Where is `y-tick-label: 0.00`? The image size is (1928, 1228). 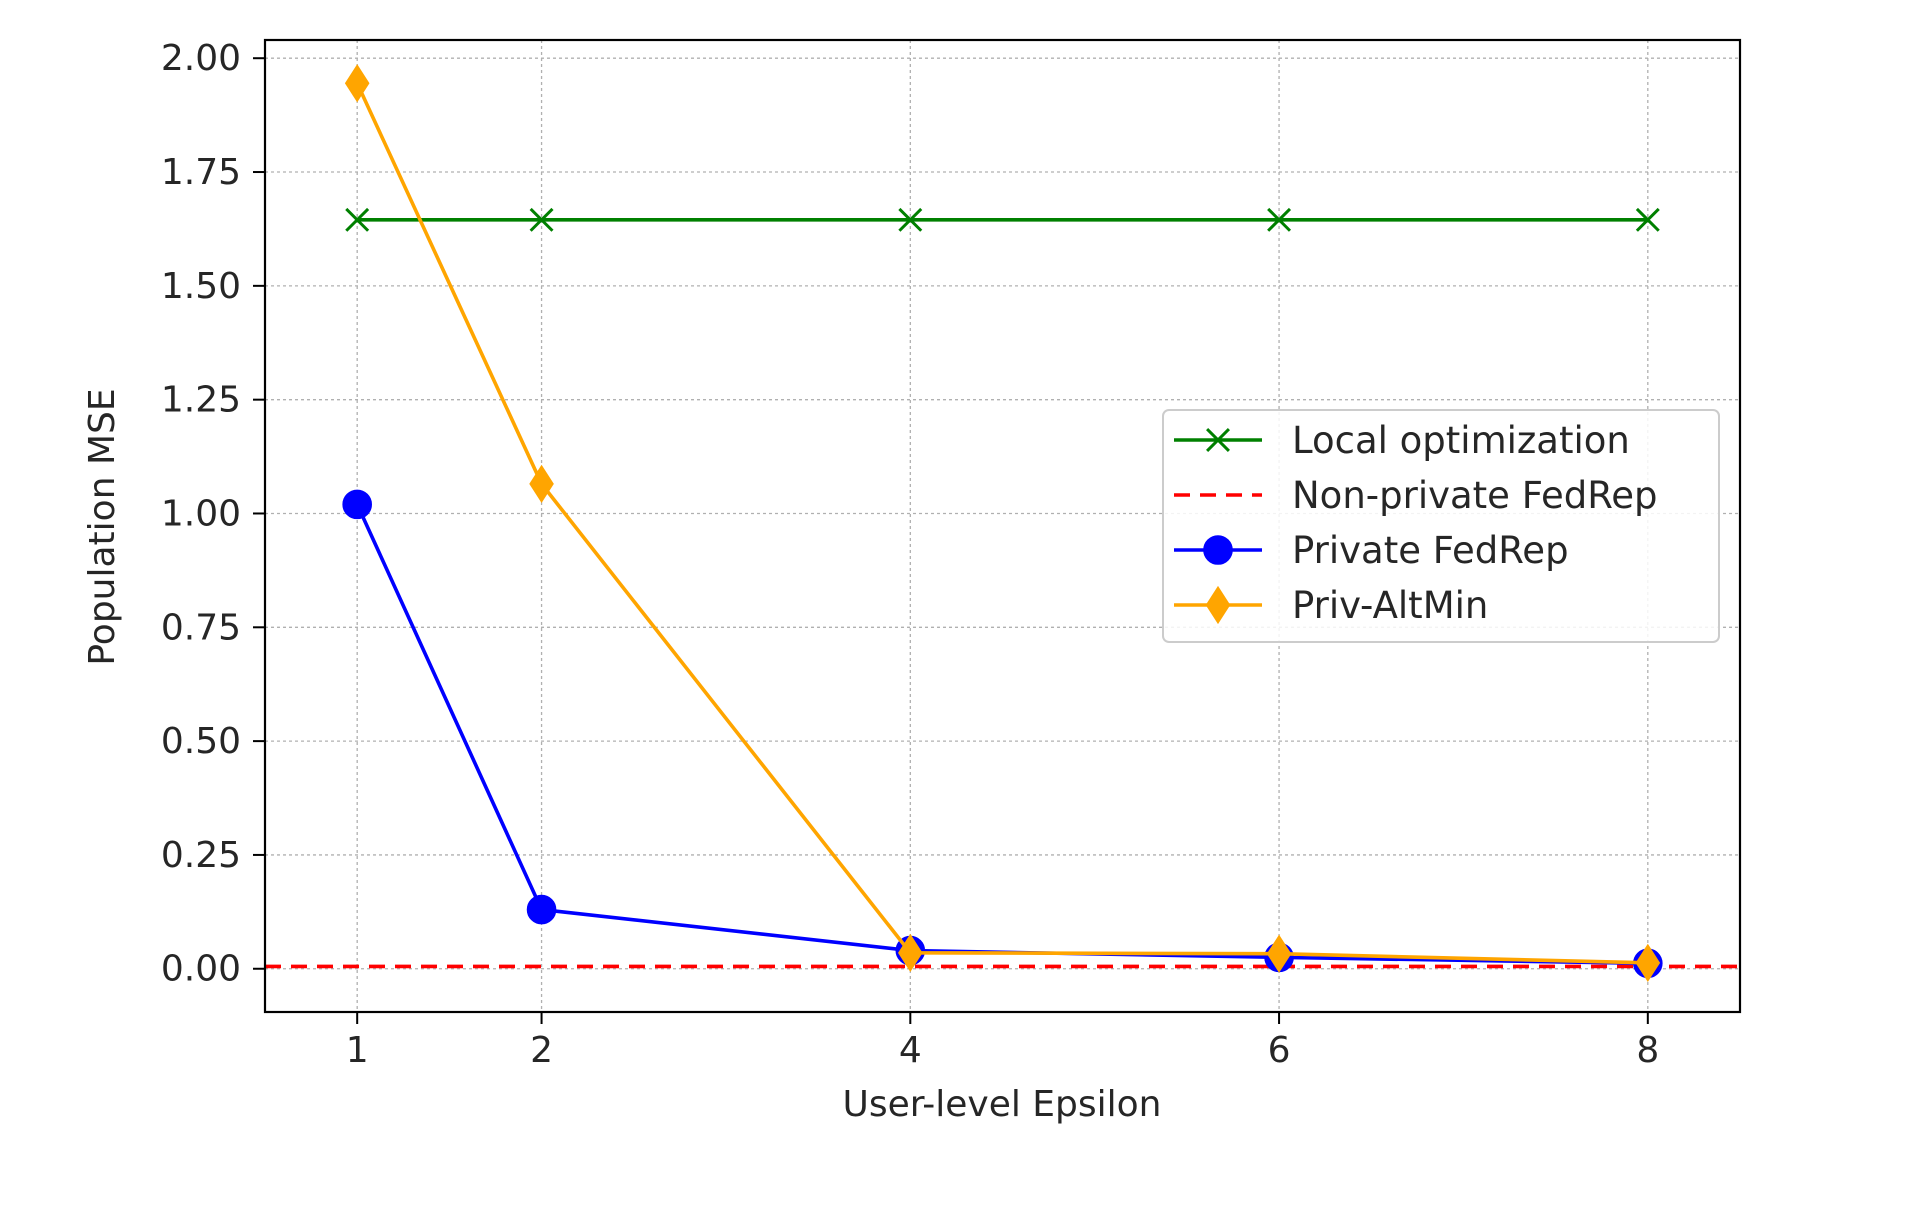
y-tick-label: 0.00 is located at coordinates (201, 969).